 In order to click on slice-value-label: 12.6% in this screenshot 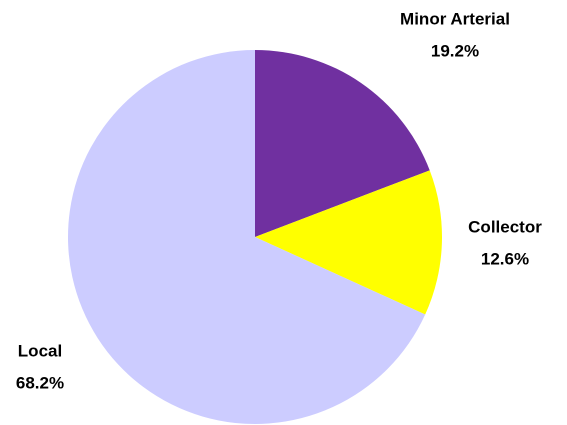, I will do `click(505, 258)`.